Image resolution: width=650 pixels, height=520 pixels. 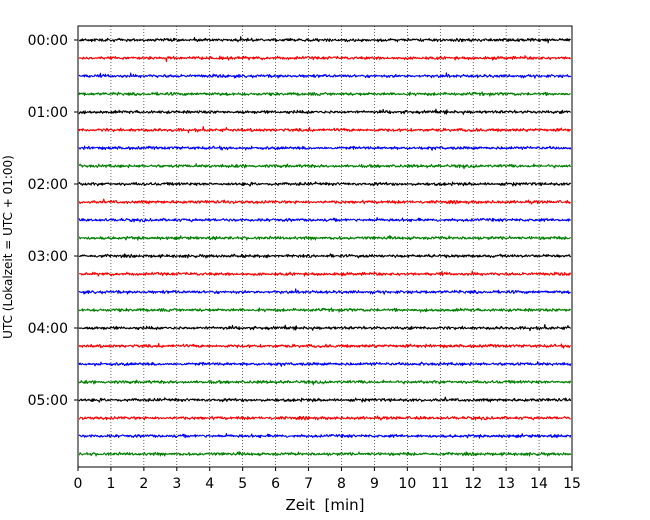 What do you see at coordinates (324, 505) in the screenshot?
I see `x-axis-label: Zeit [min]` at bounding box center [324, 505].